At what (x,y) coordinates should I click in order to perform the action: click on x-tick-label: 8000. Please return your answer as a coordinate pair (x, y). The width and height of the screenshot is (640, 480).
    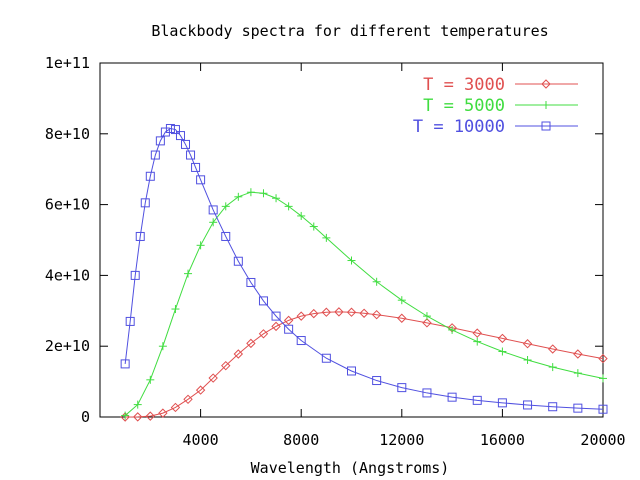
    Looking at the image, I should click on (301, 440).